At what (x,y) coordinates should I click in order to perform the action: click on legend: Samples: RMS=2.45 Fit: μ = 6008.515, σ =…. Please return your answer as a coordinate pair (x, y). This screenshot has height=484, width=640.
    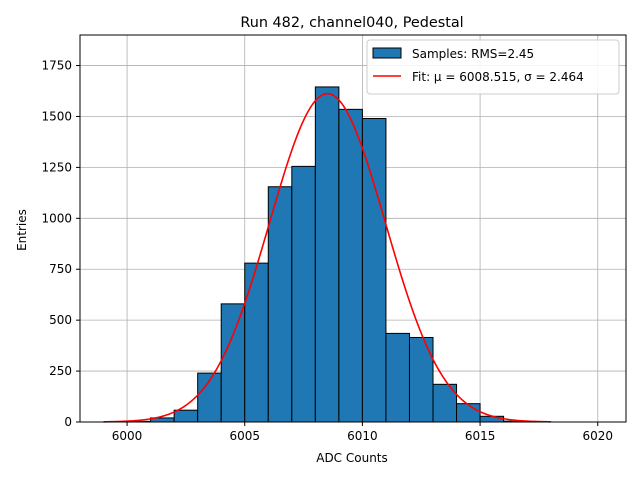
    Looking at the image, I should click on (493, 67).